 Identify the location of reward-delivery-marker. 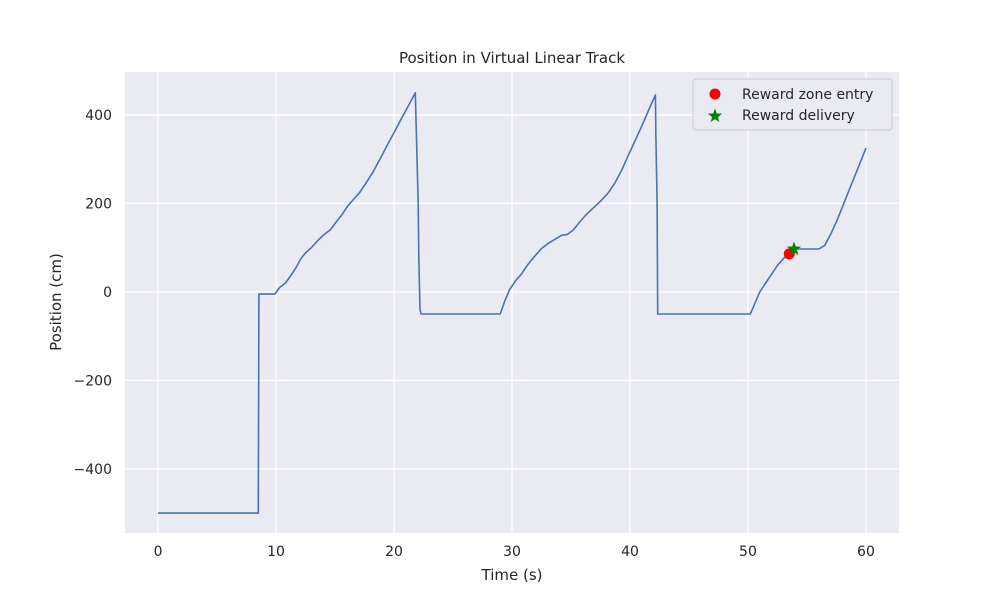
(794, 248).